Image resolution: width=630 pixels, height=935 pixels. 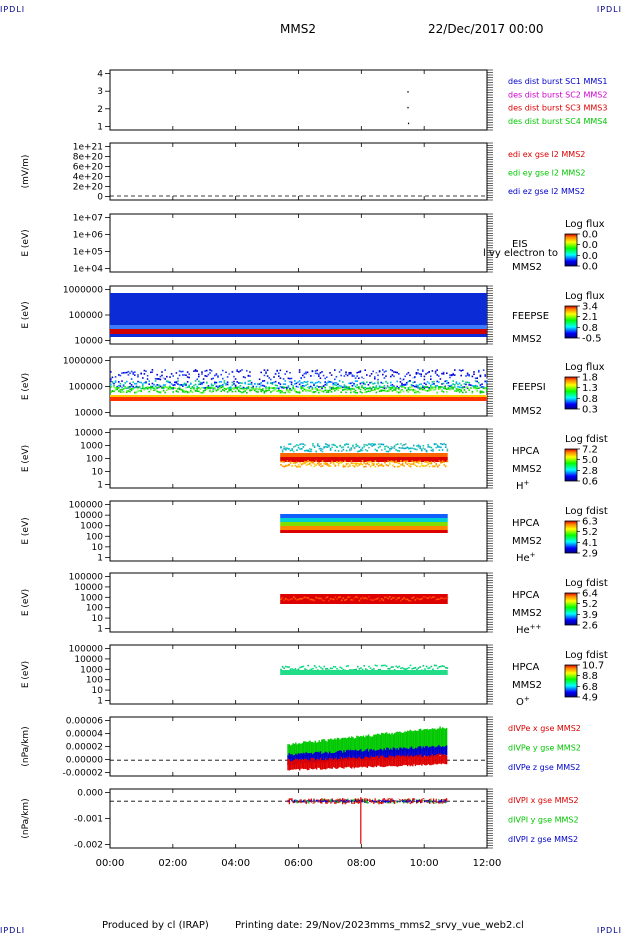 What do you see at coordinates (98, 619) in the screenshot?
I see `y-tick-label-hpca_hepp: 10` at bounding box center [98, 619].